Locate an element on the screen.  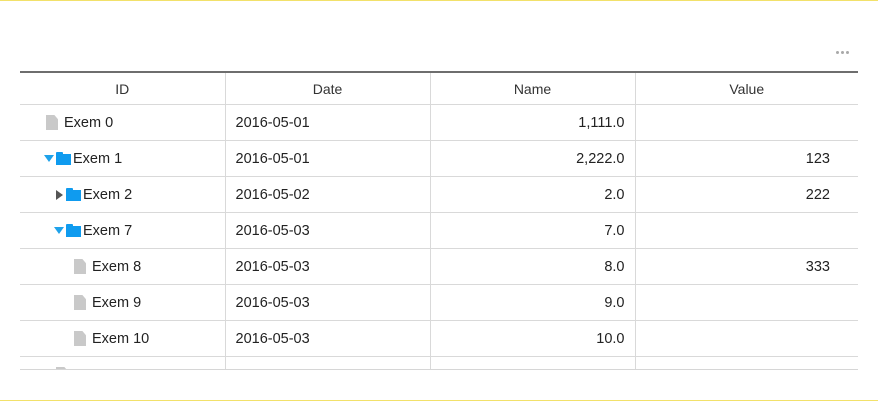
expand-toggle is located at coordinates (59, 194).